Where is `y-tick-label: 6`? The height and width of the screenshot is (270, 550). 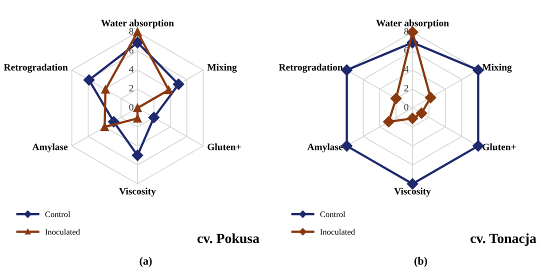 y-tick-label: 6 is located at coordinates (131, 50).